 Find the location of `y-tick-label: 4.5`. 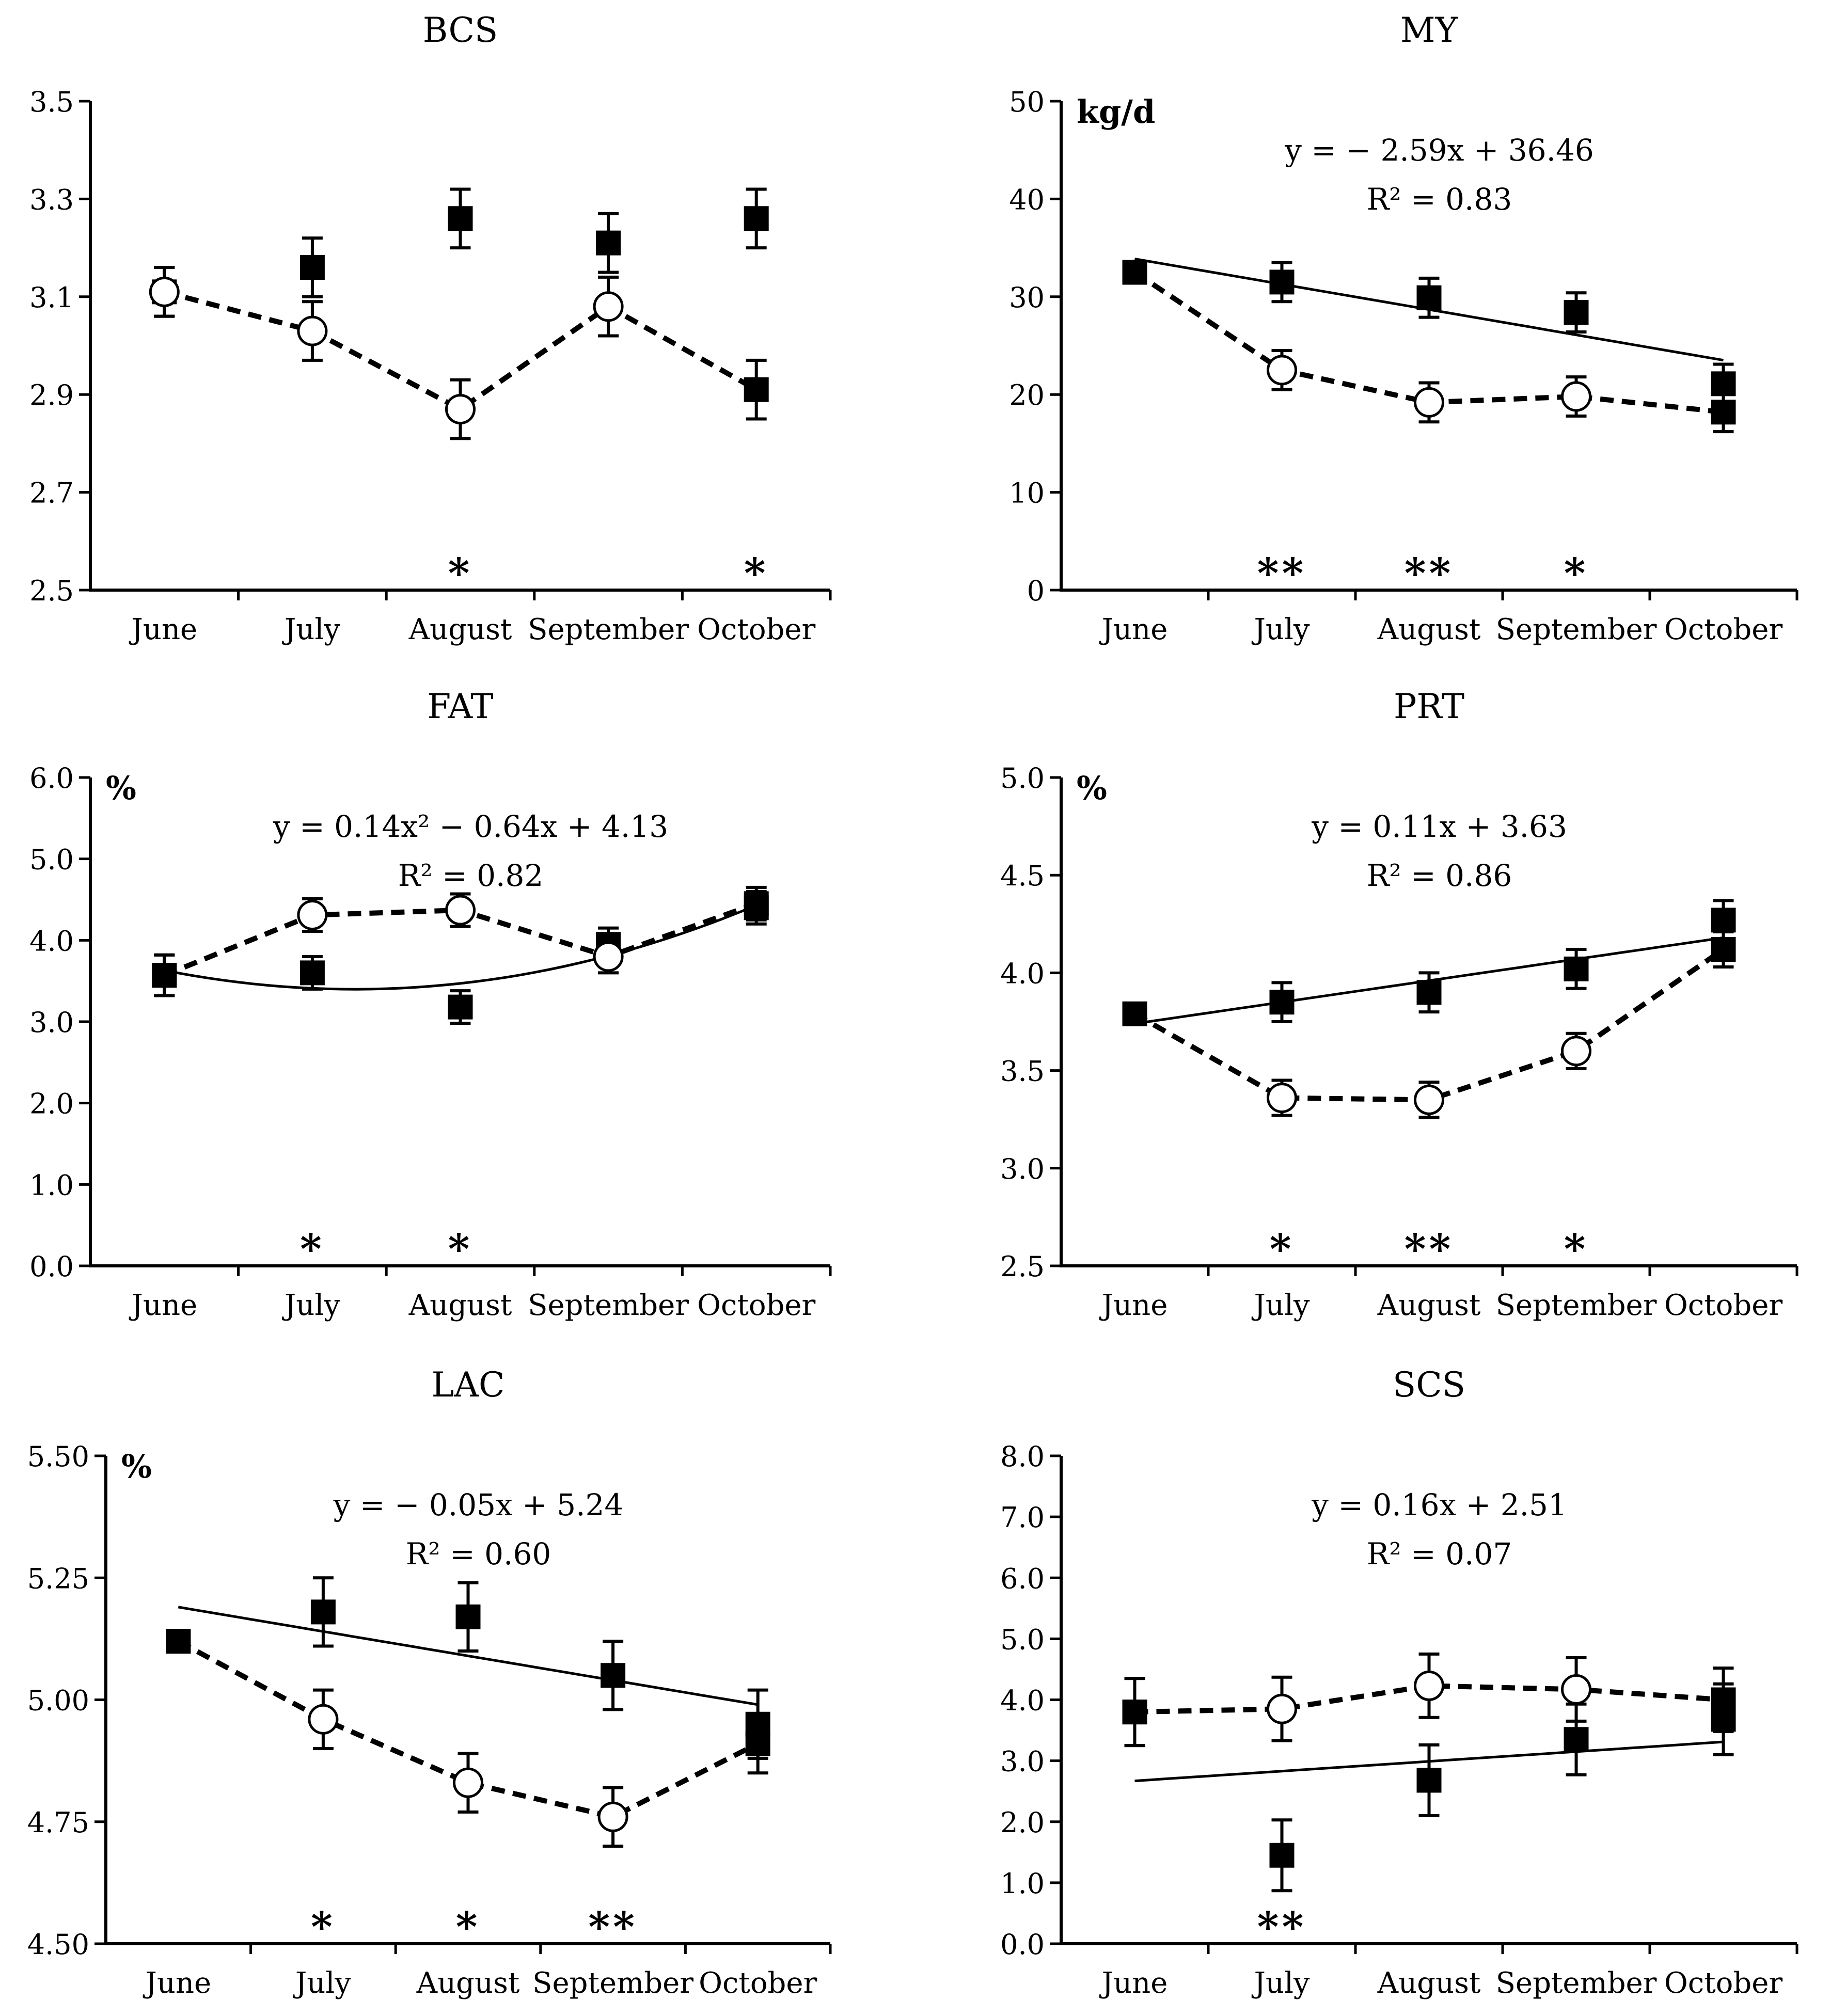

y-tick-label: 4.5 is located at coordinates (1023, 876).